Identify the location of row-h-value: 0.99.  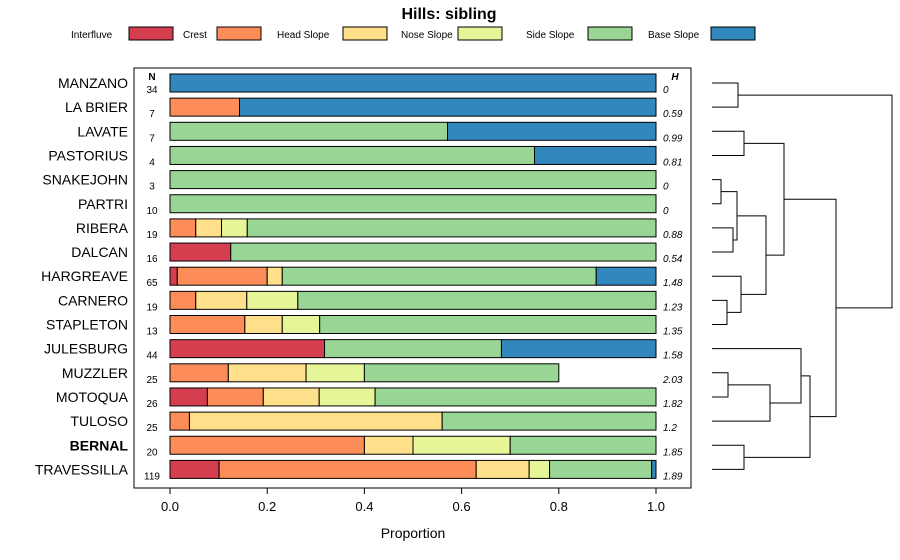
(673, 138).